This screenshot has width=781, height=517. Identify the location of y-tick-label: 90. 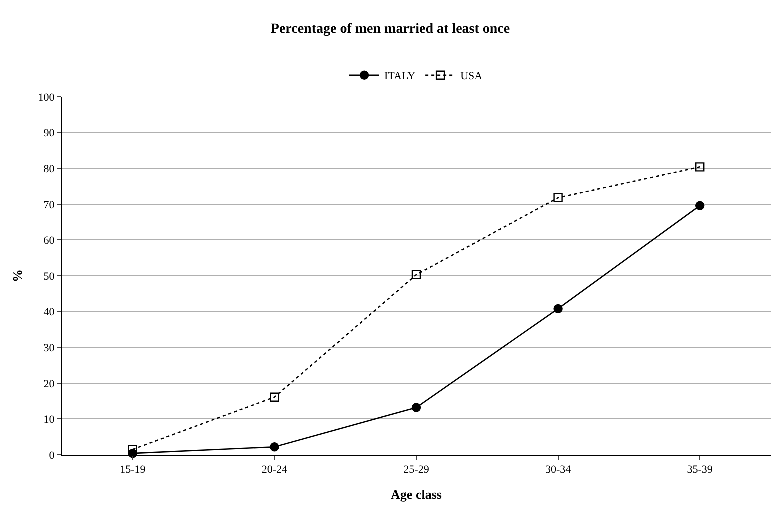
(50, 134).